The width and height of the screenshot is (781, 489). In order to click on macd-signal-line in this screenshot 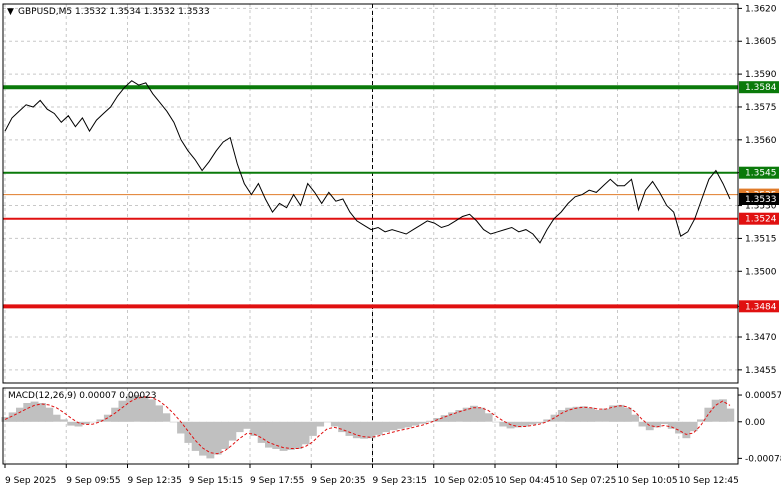, I will do `click(367, 425)`.